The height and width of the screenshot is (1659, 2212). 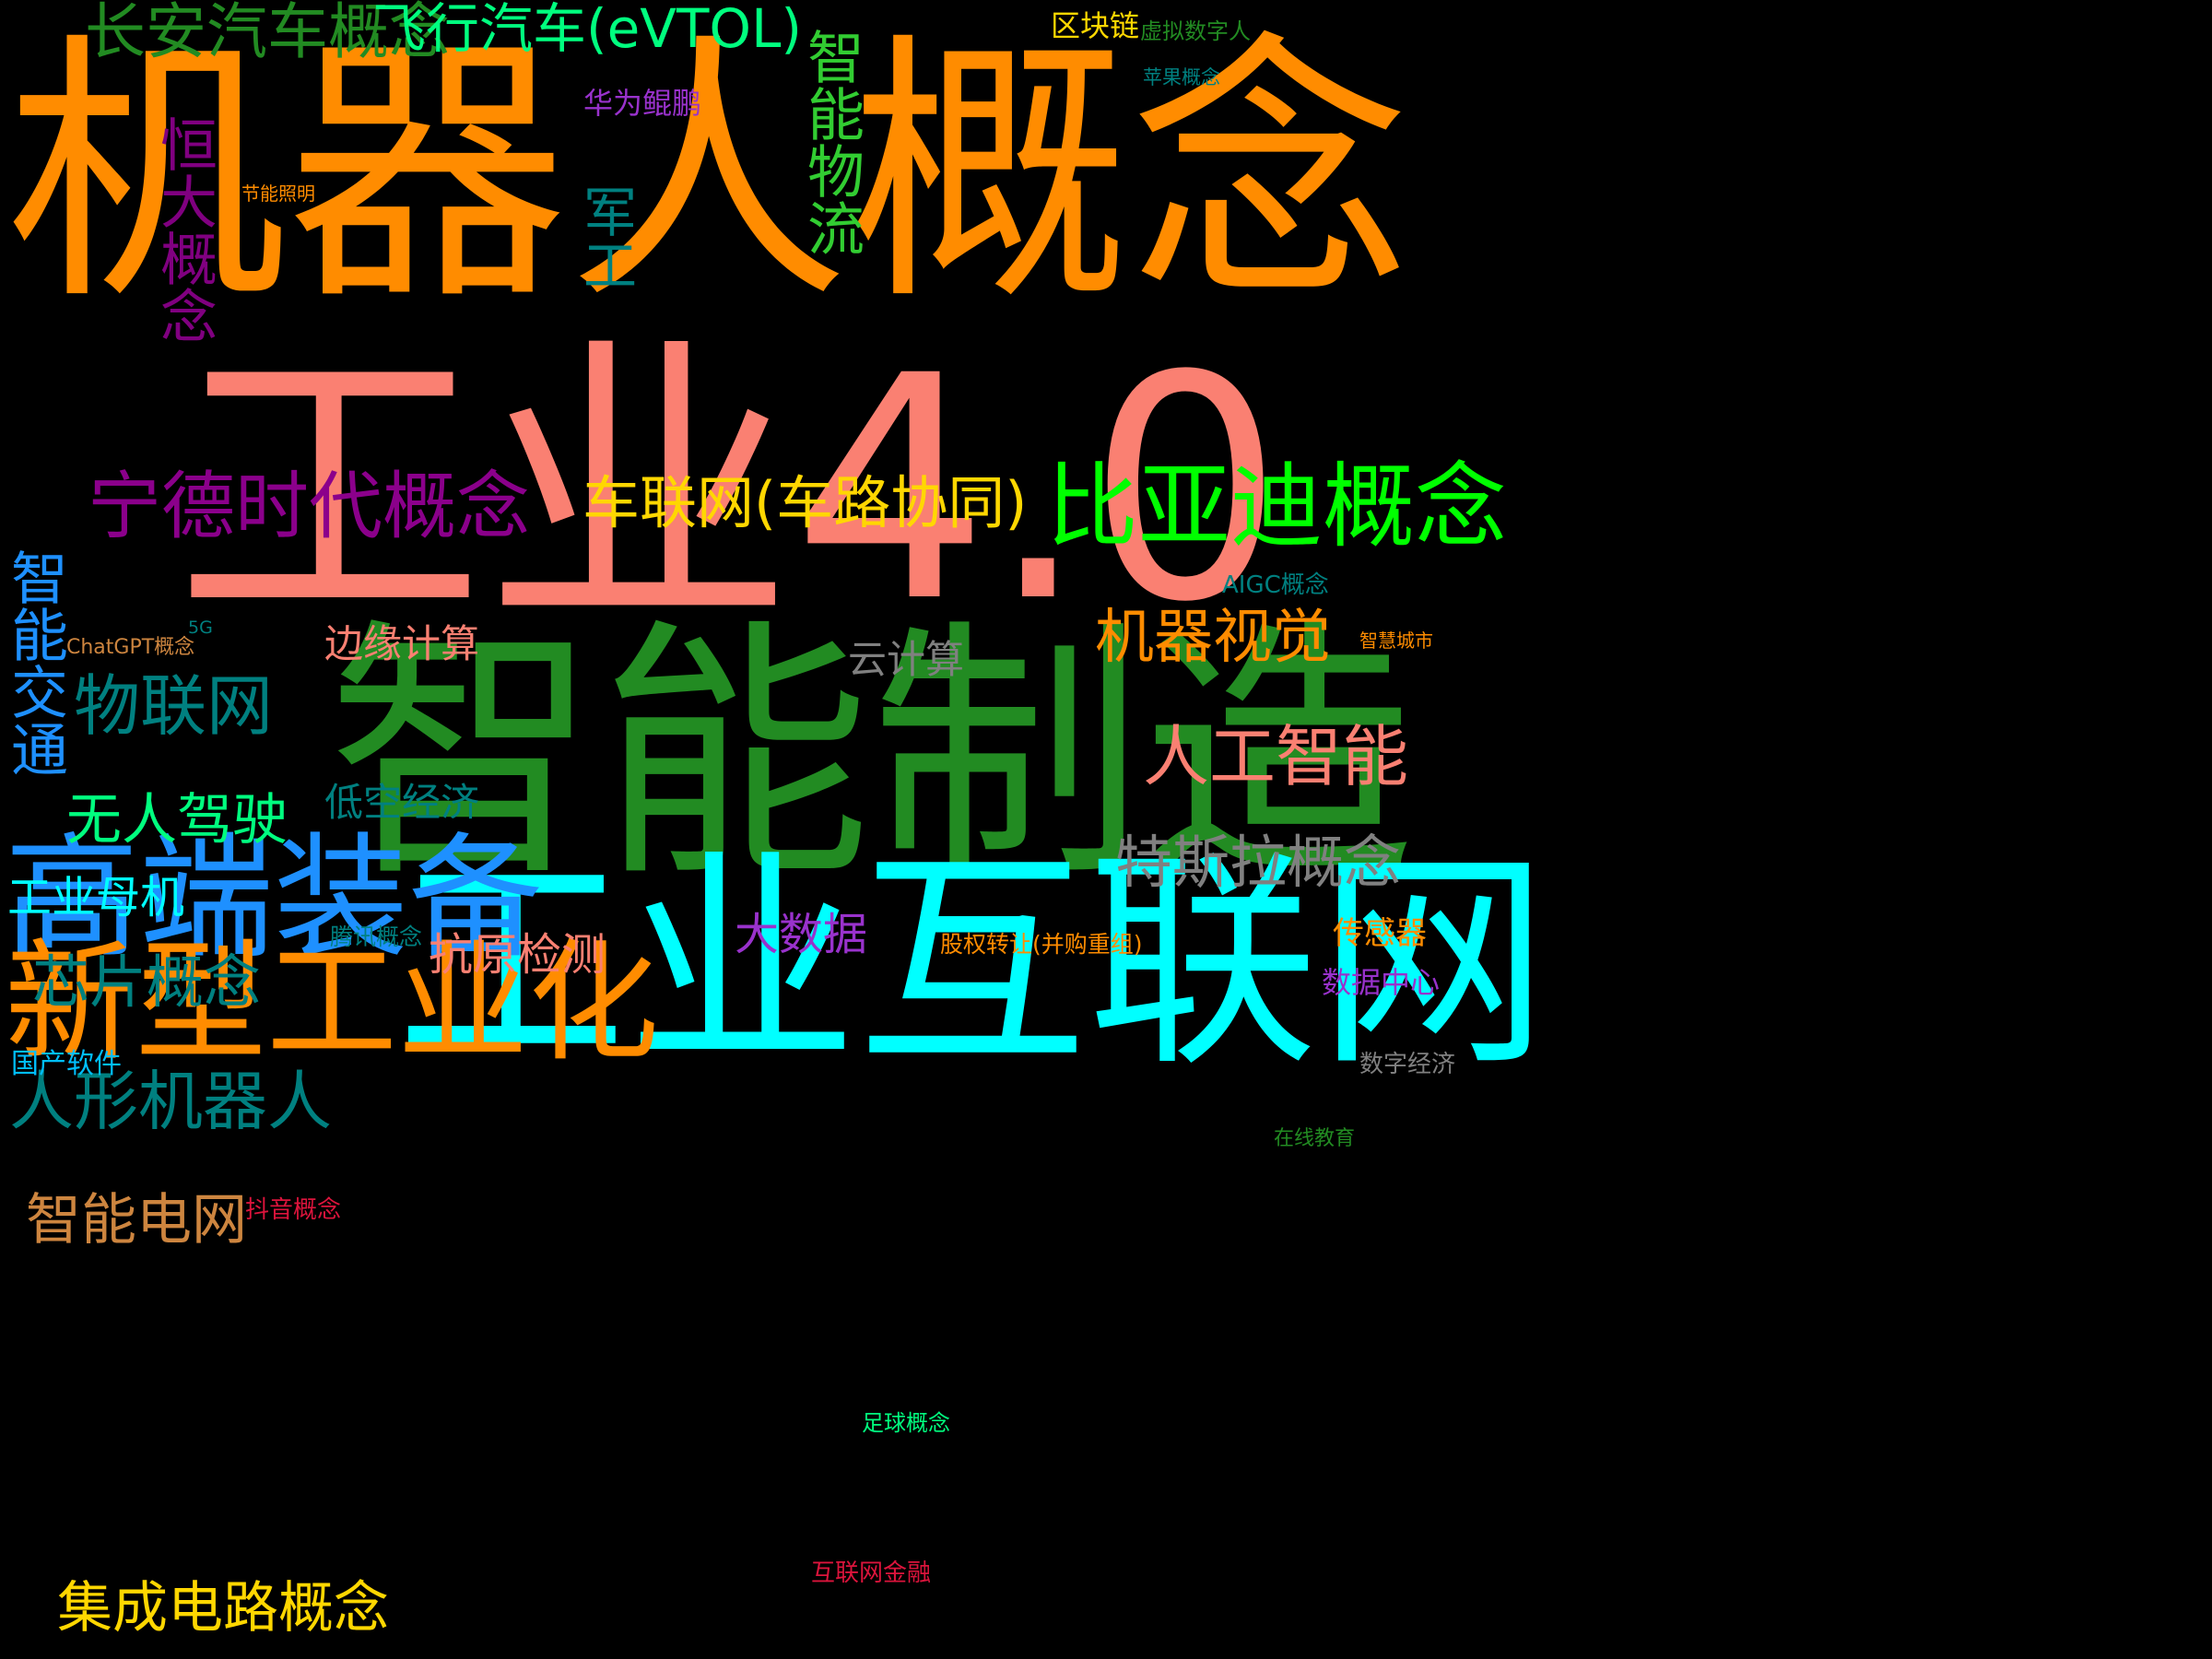 What do you see at coordinates (906, 659) in the screenshot?
I see `word-cloud-computing: 云计算` at bounding box center [906, 659].